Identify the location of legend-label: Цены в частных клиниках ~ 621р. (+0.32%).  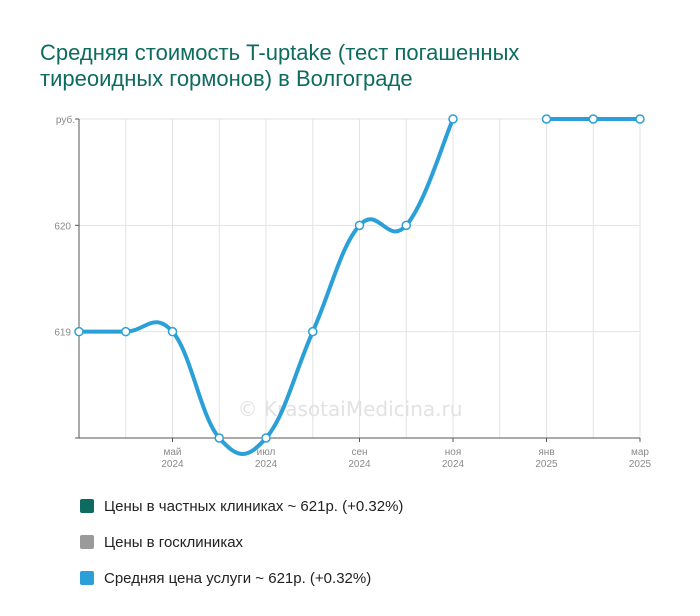
(254, 506).